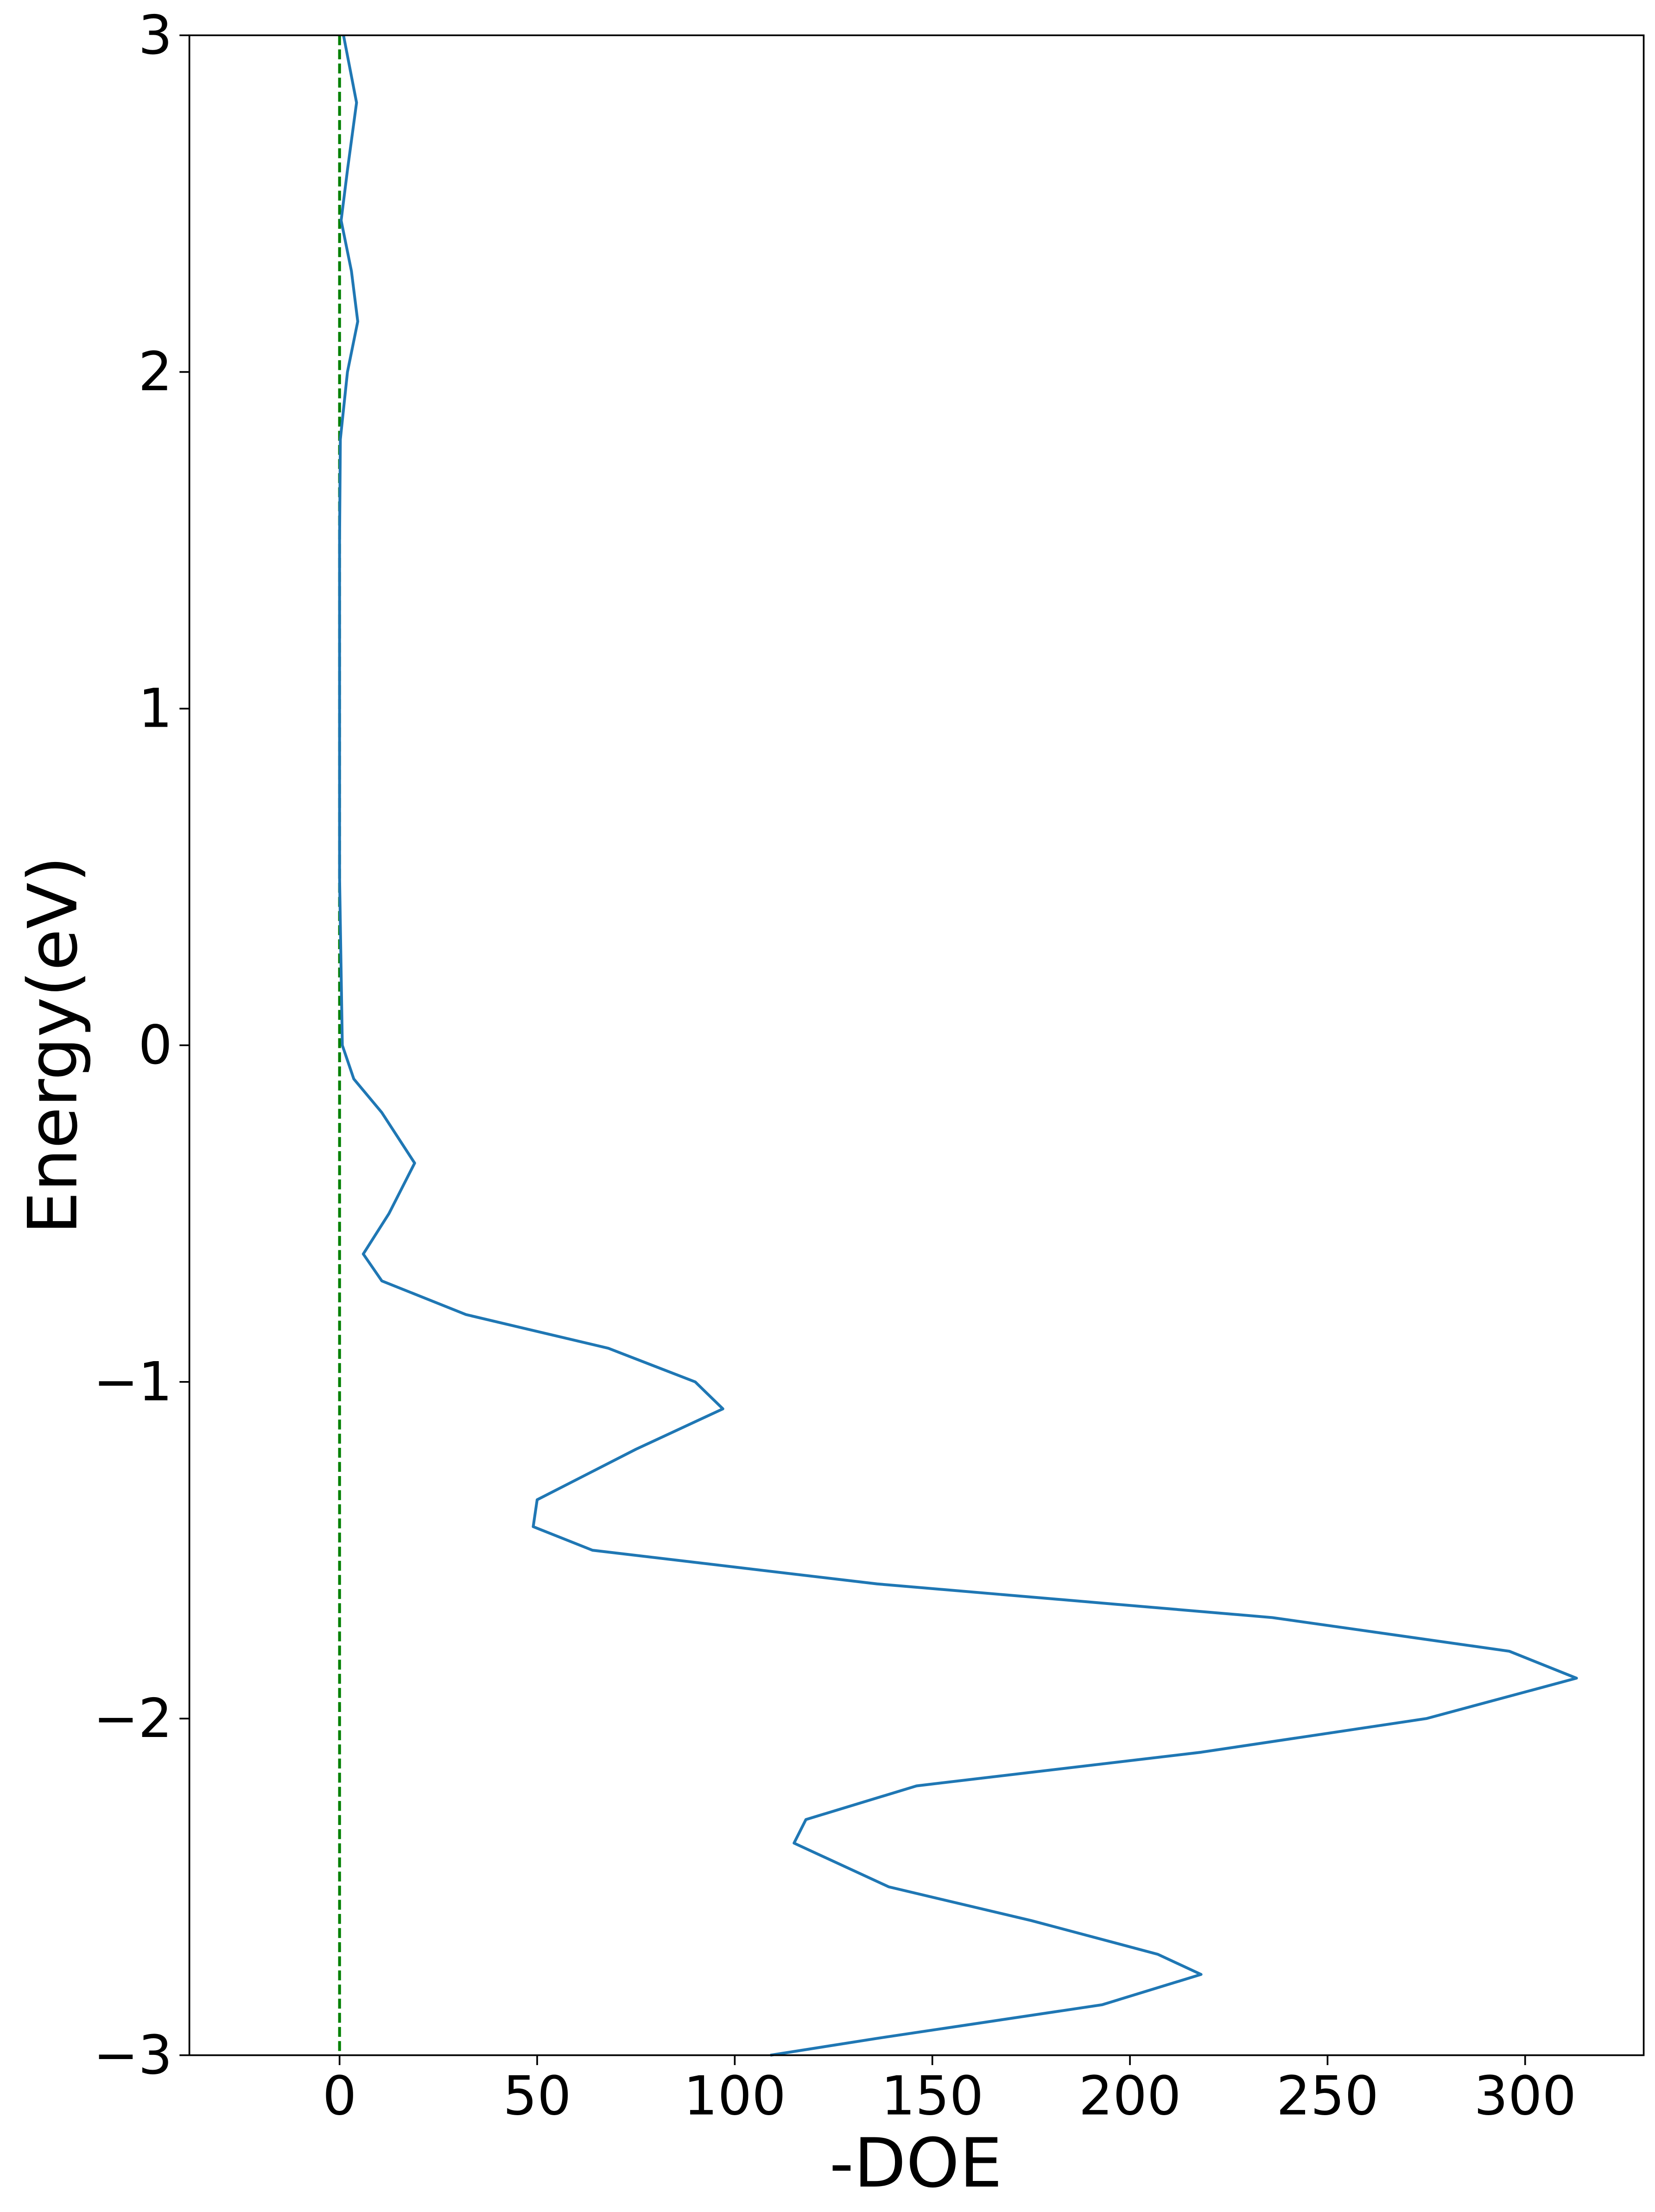 The height and width of the screenshot is (2212, 1655). What do you see at coordinates (53, 1045) in the screenshot?
I see `y-axis-label: Energy(eV)` at bounding box center [53, 1045].